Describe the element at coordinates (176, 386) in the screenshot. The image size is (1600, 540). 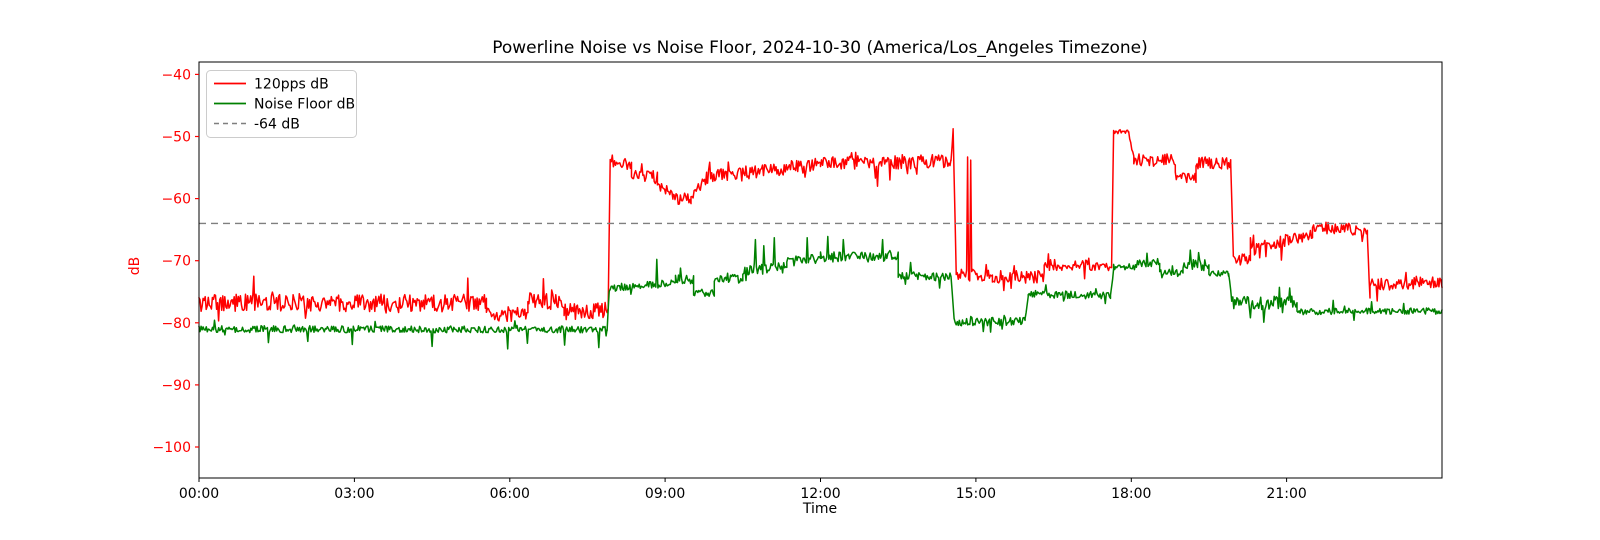
I see `y-tick-label: −90` at that location.